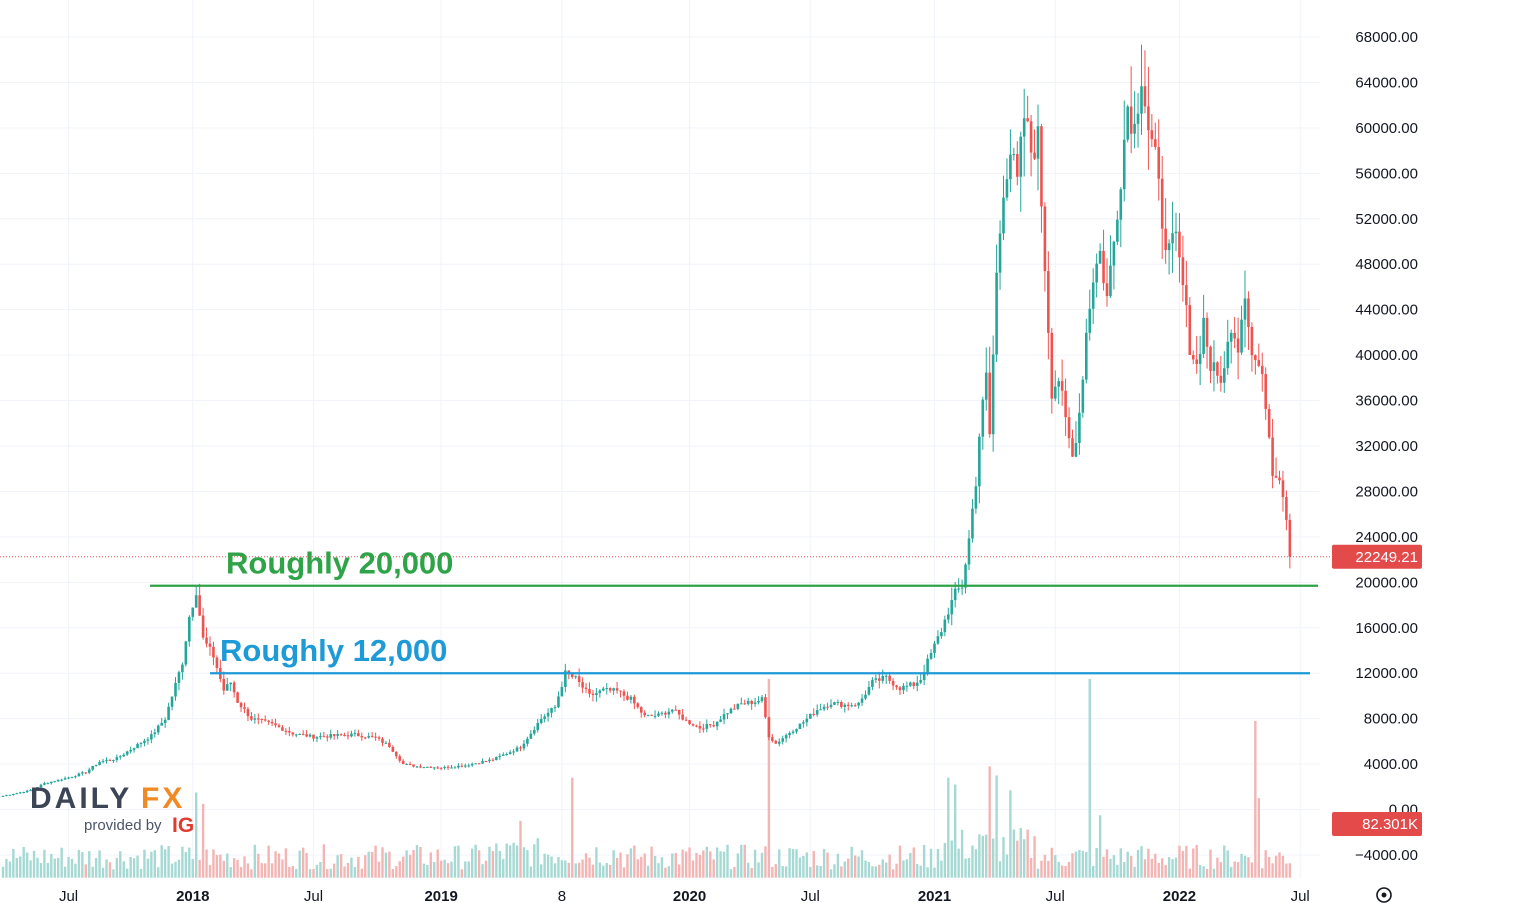 The height and width of the screenshot is (903, 1533). What do you see at coordinates (1377, 690) in the screenshot?
I see `price-tags: 22249.21 82.301K` at bounding box center [1377, 690].